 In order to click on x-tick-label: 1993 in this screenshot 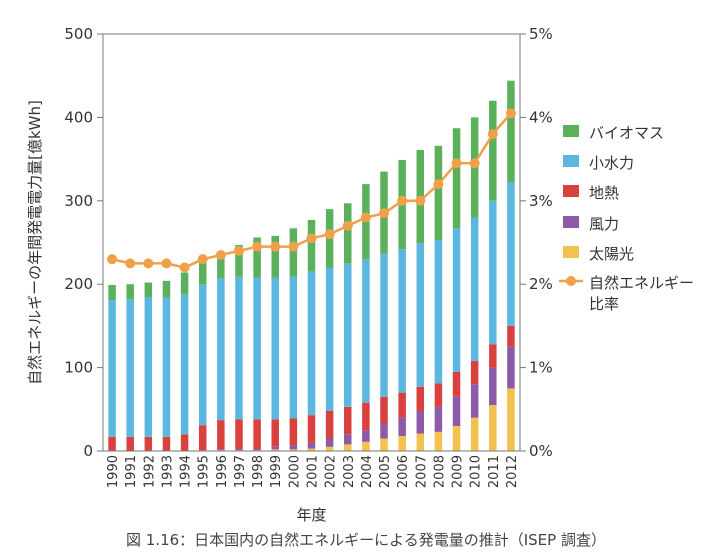, I will do `click(167, 471)`.